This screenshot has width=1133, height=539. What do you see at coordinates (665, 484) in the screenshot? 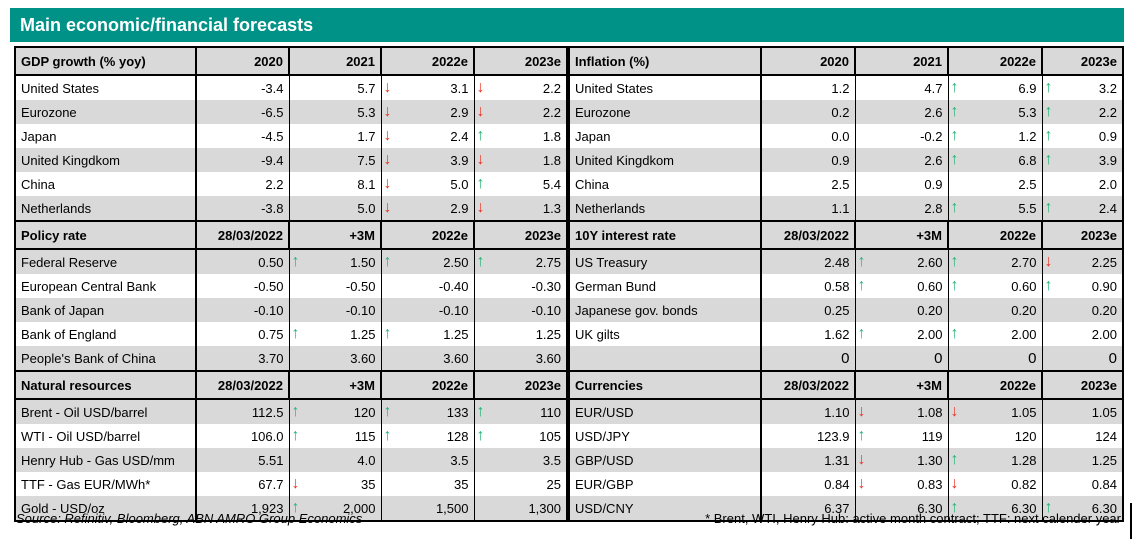
I see `row-label: EUR/GBP` at bounding box center [665, 484].